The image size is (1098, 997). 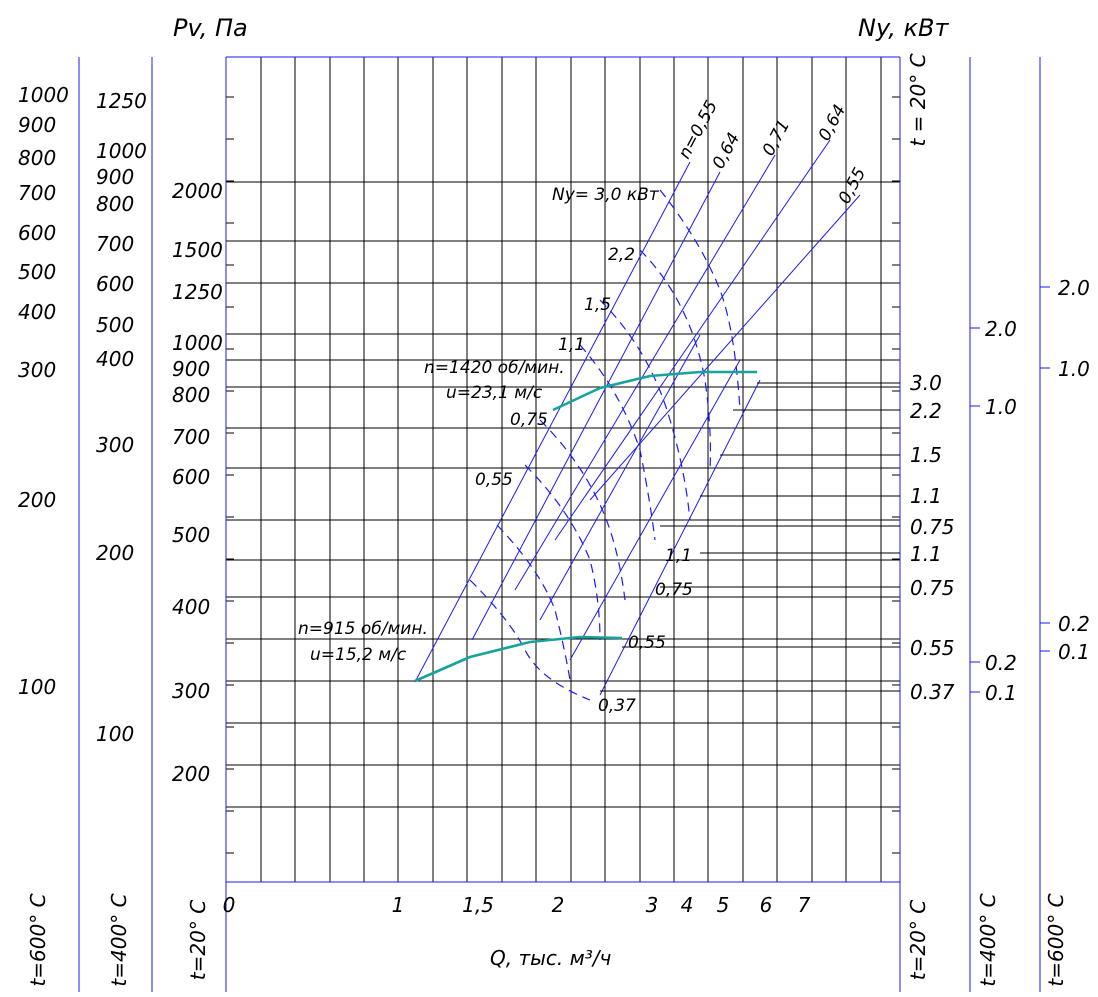 What do you see at coordinates (621, 255) in the screenshot?
I see `power-curve-label: 2,2` at bounding box center [621, 255].